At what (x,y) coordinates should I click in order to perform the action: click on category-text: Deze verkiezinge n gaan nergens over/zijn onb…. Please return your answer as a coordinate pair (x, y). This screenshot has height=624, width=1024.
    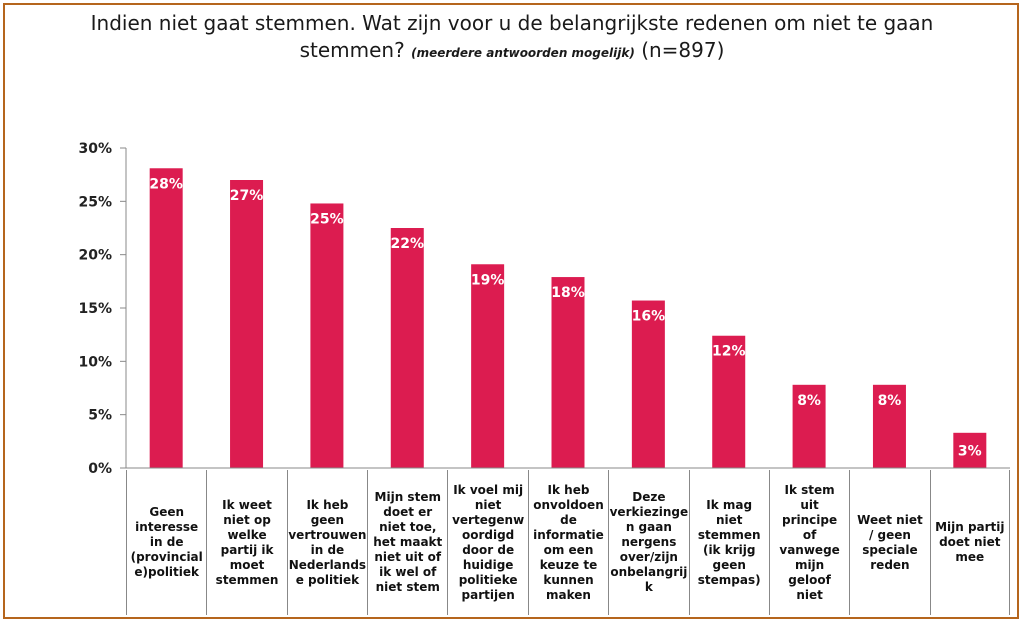
    Looking at the image, I should click on (649, 542).